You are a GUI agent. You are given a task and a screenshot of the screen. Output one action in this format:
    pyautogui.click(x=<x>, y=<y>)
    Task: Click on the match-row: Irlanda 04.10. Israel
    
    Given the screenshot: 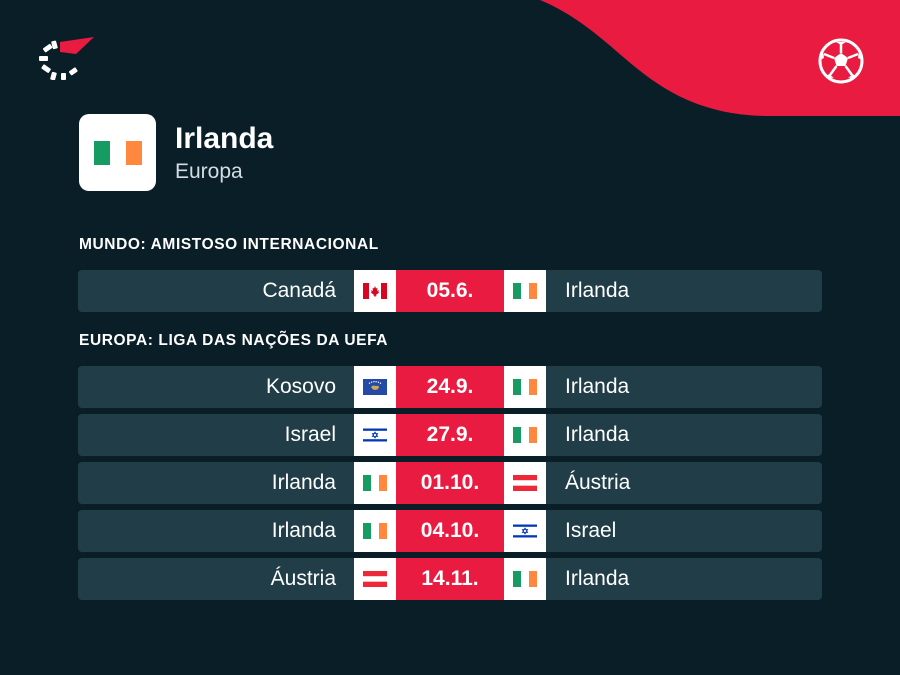 What is the action you would take?
    pyautogui.click(x=450, y=531)
    